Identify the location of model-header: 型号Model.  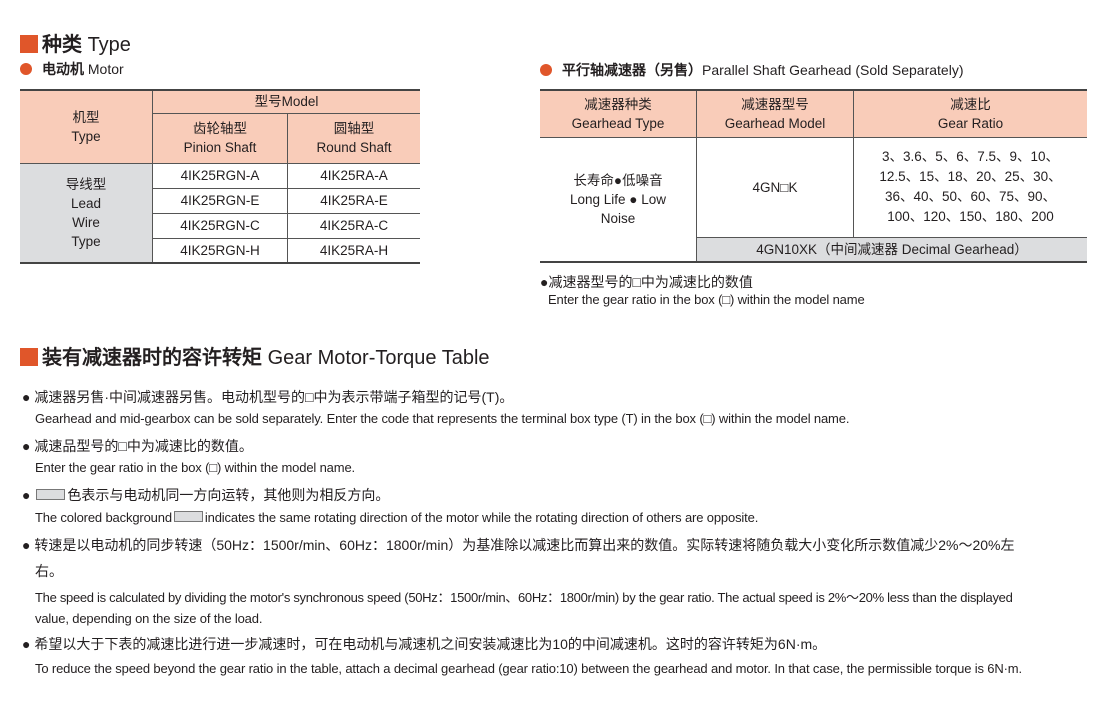
(286, 101).